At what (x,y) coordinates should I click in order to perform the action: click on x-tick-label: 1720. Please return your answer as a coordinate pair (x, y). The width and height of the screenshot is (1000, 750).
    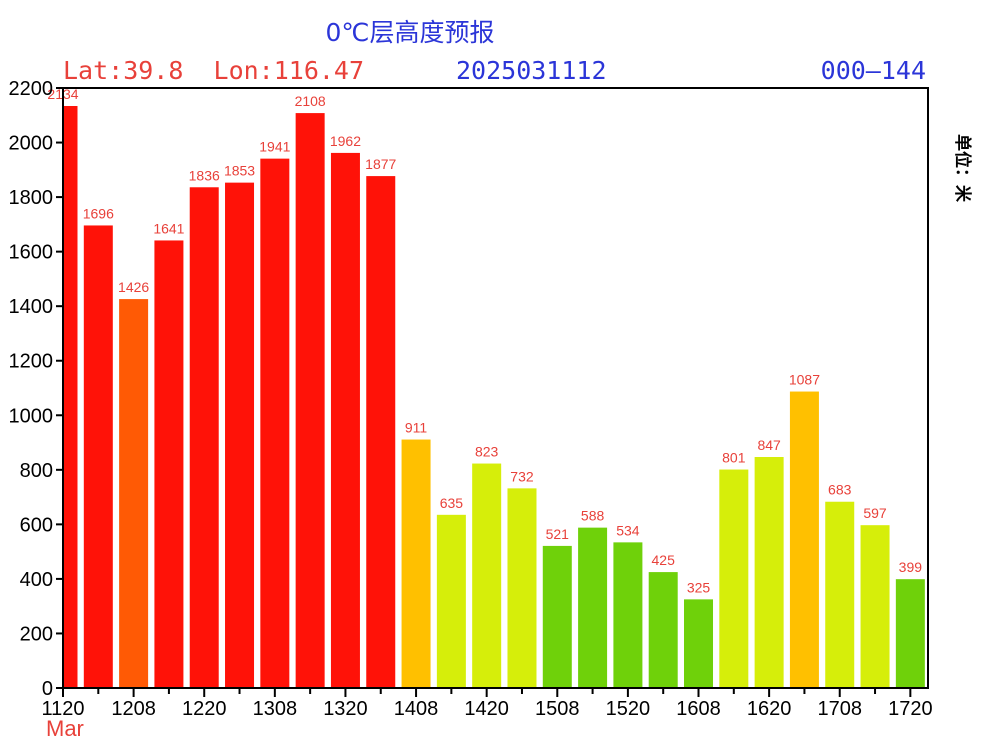
    Looking at the image, I should click on (910, 709).